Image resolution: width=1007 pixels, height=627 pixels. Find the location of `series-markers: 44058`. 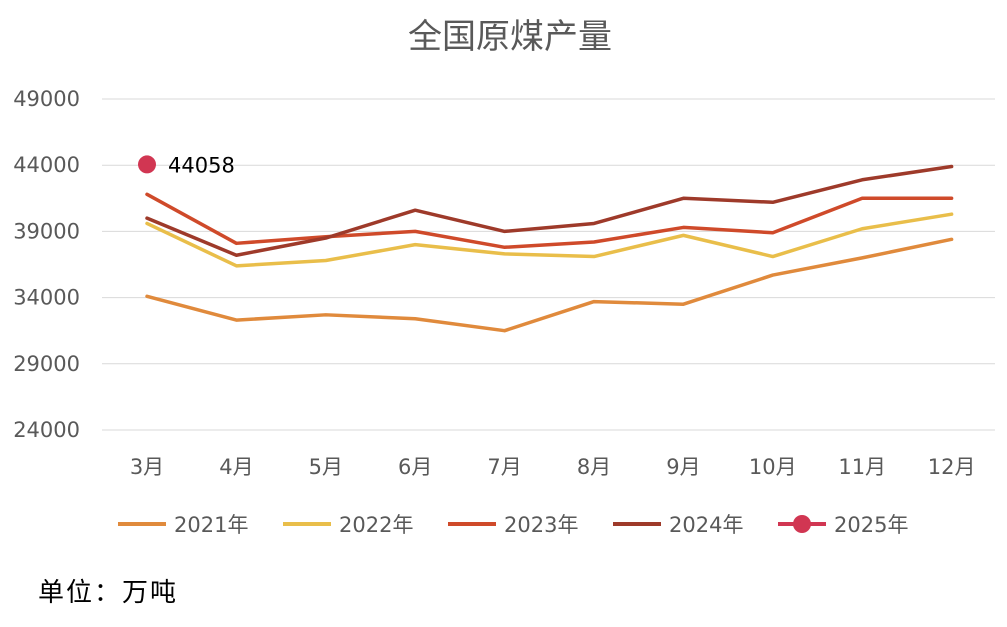

series-markers: 44058 is located at coordinates (186, 165).